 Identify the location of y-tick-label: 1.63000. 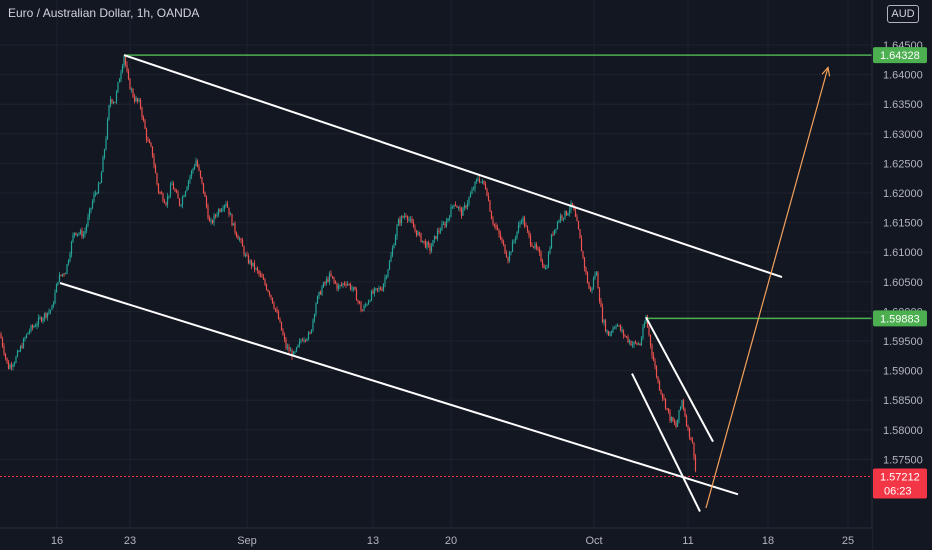
(903, 135).